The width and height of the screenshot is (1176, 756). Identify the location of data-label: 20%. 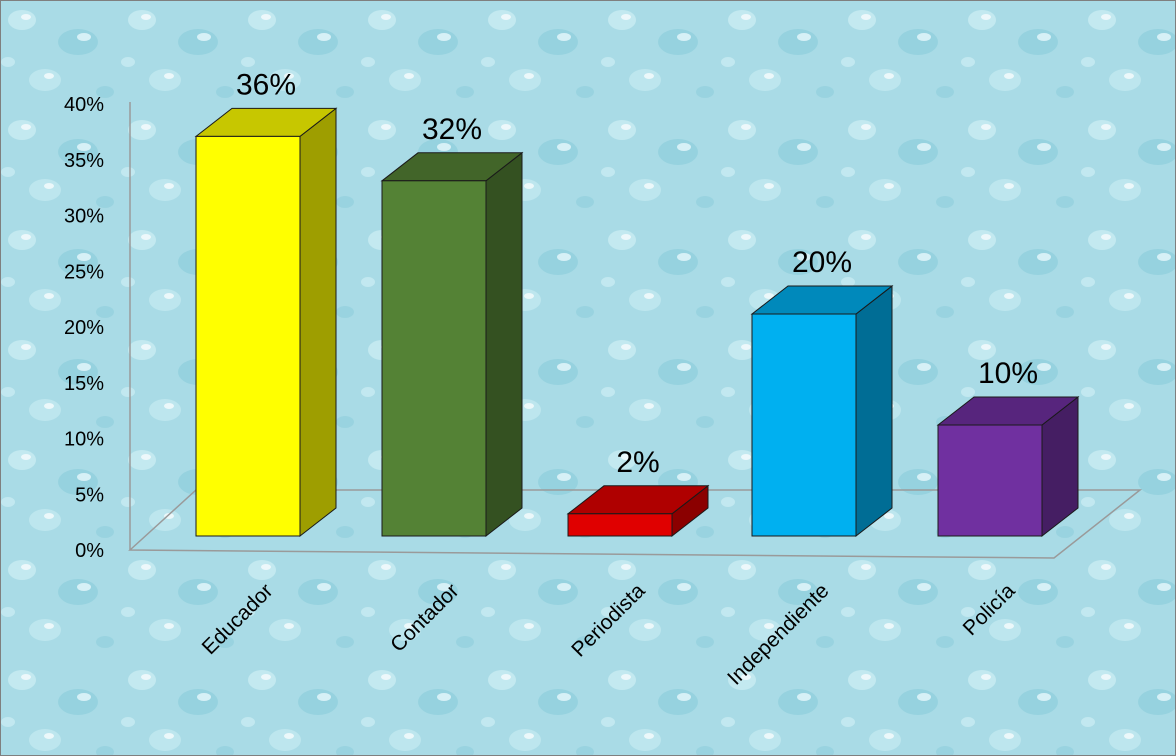
(822, 262).